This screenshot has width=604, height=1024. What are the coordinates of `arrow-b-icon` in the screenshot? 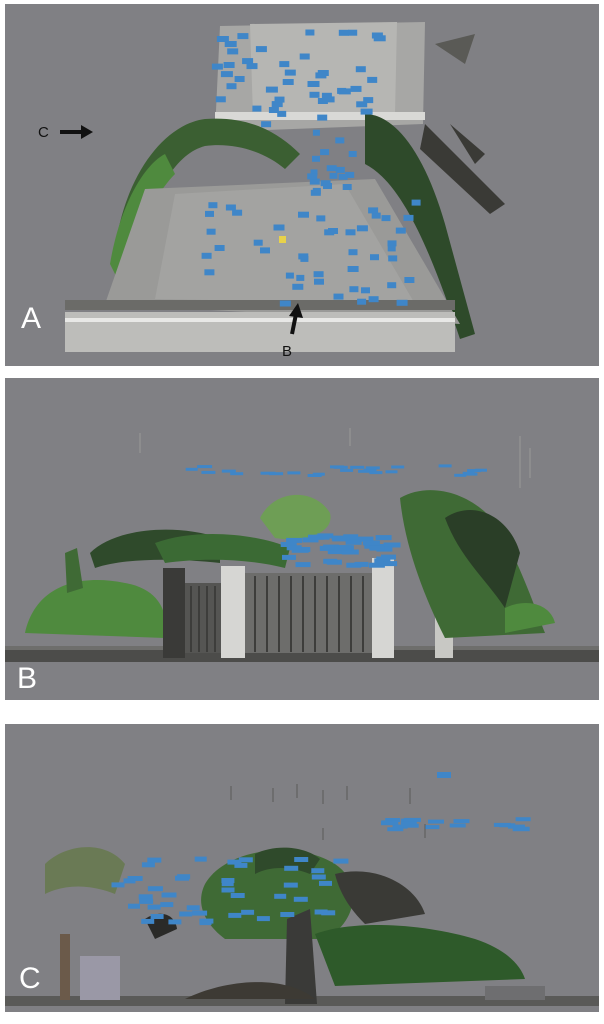 It's located at (296, 319).